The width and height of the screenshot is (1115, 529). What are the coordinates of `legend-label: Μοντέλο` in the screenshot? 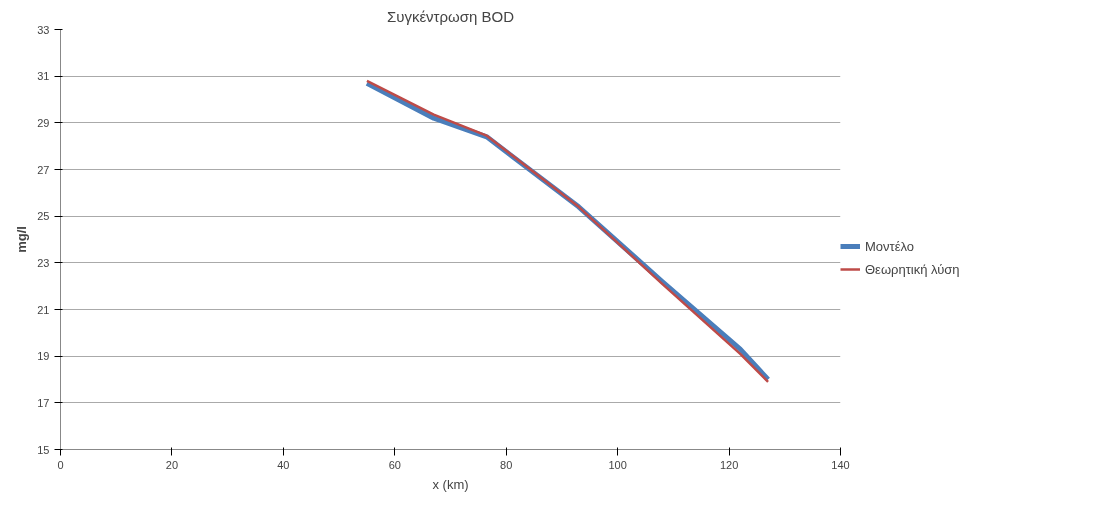 It's located at (890, 246).